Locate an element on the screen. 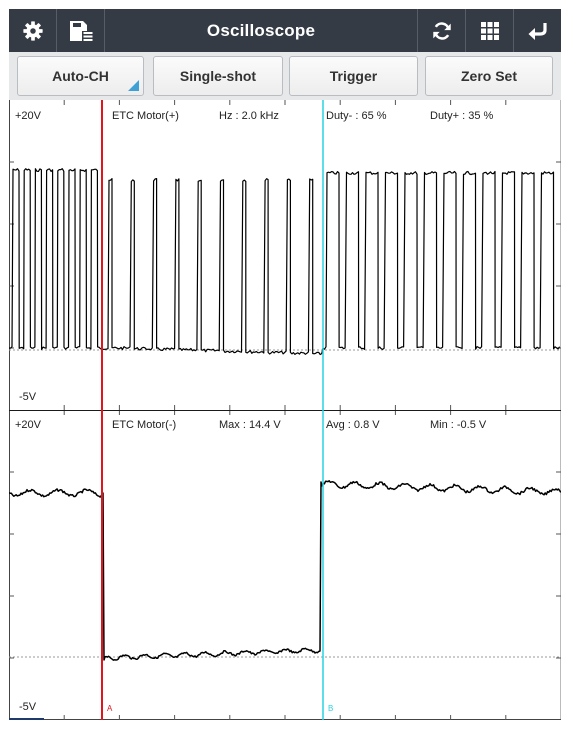  trigger-label: Trigger is located at coordinates (353, 76).